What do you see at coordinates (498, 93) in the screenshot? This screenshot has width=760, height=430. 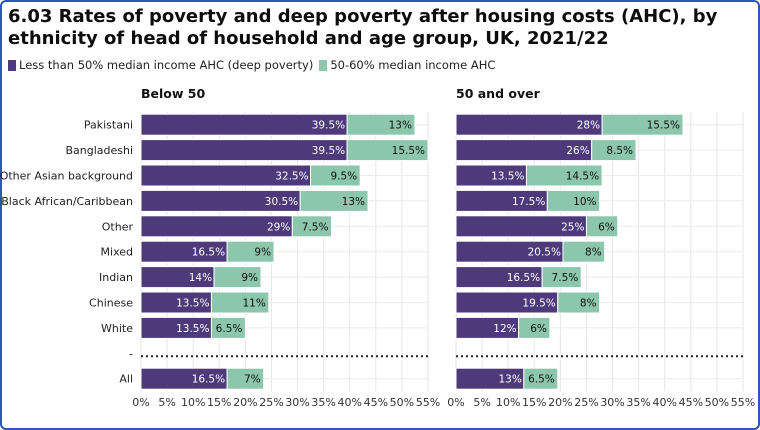 I see `panel-title-50-and-over: 50 and over` at bounding box center [498, 93].